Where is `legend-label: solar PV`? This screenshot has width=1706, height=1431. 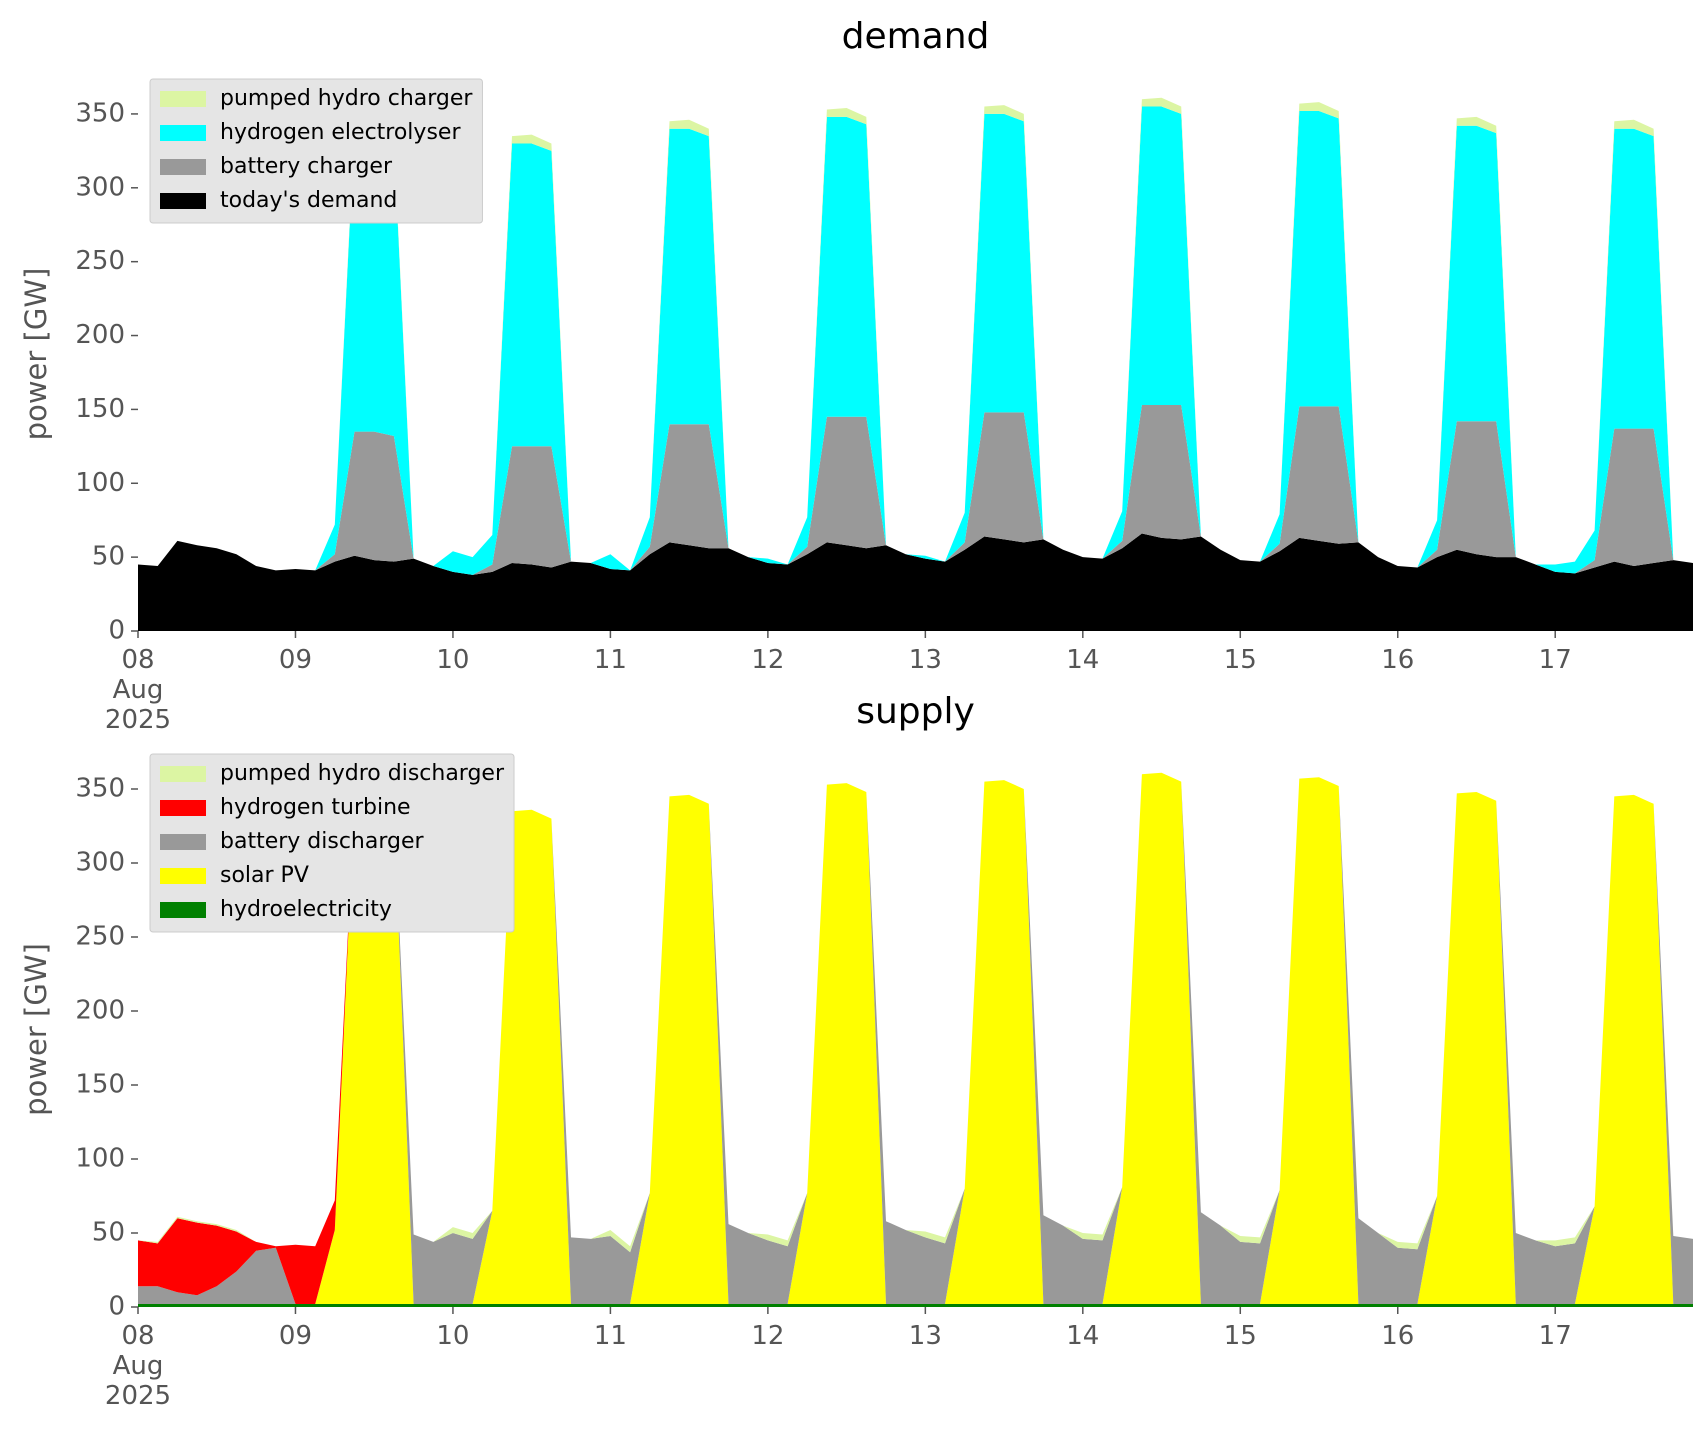 legend-label: solar PV is located at coordinates (264, 875).